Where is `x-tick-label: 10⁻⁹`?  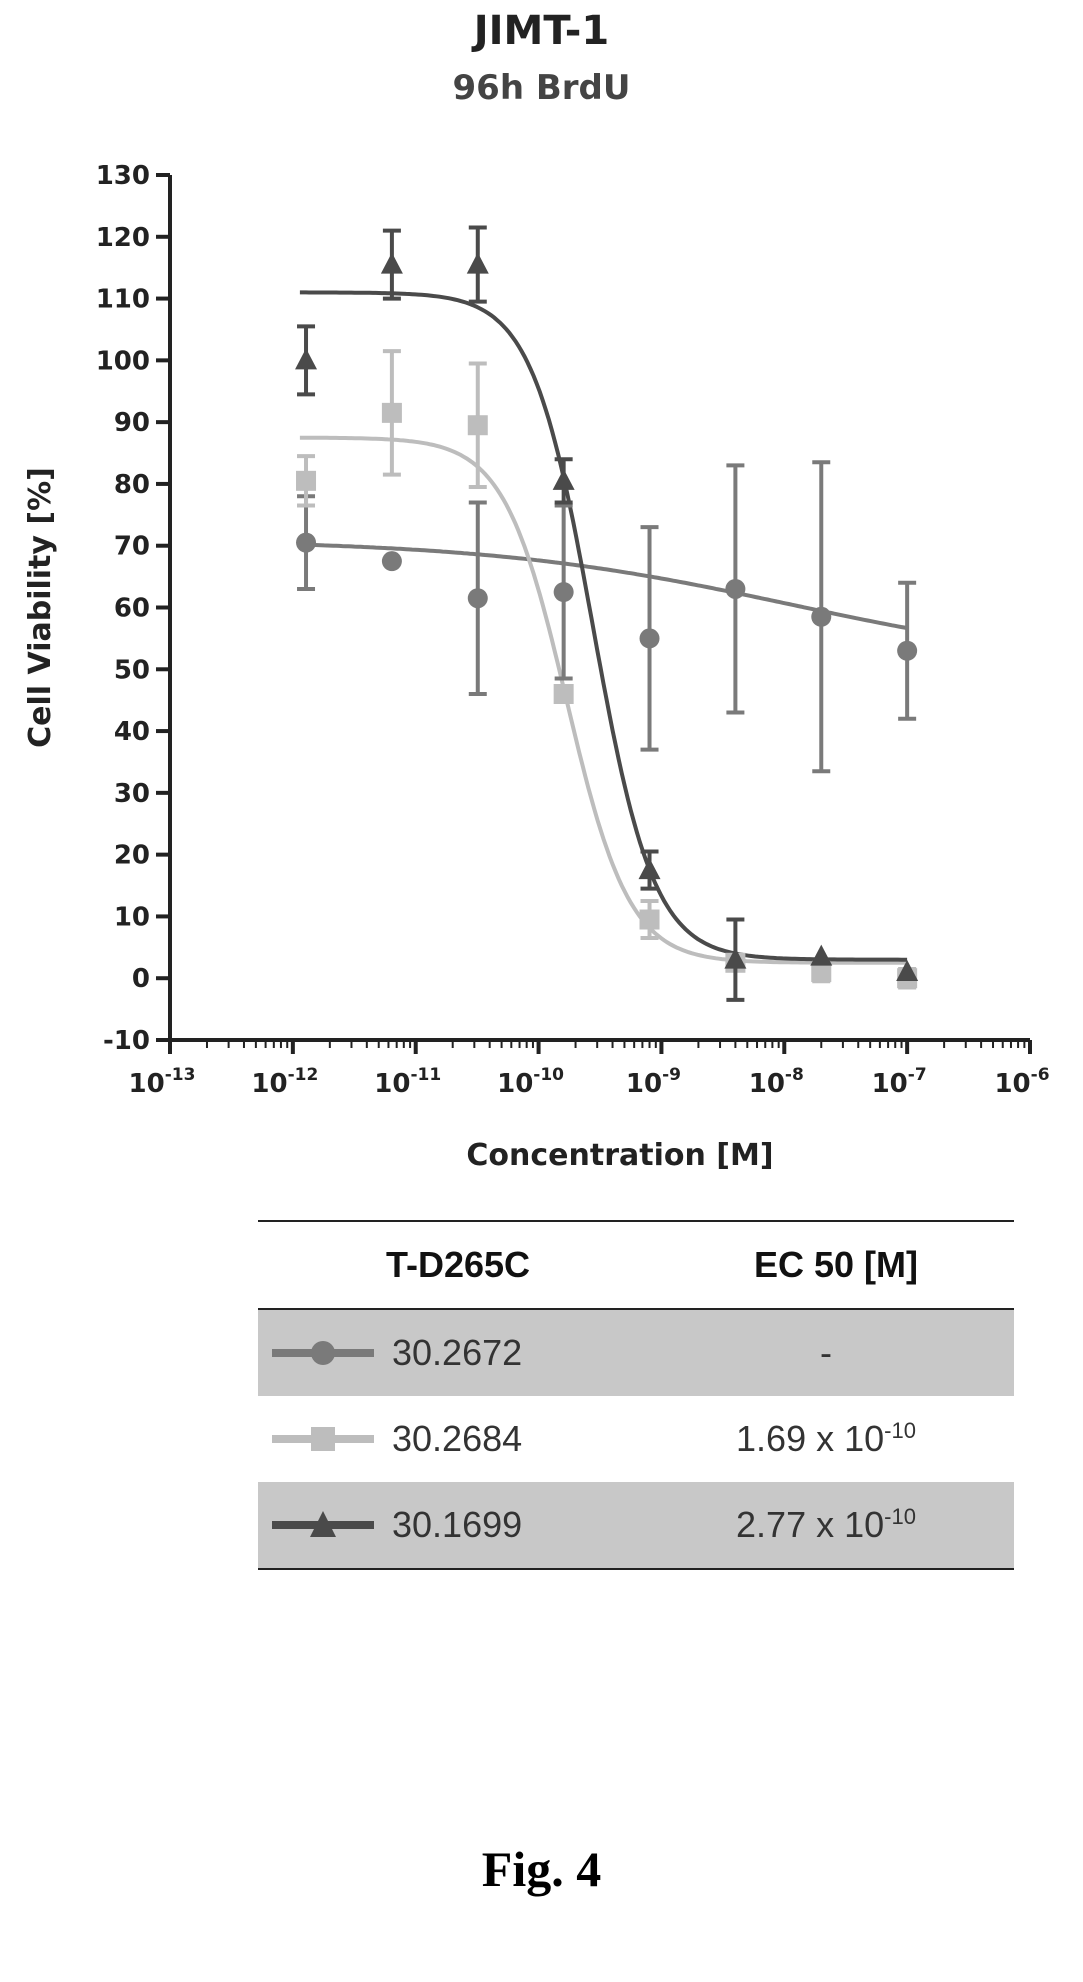
x-tick-label: 10⁻⁹ is located at coordinates (653, 1082).